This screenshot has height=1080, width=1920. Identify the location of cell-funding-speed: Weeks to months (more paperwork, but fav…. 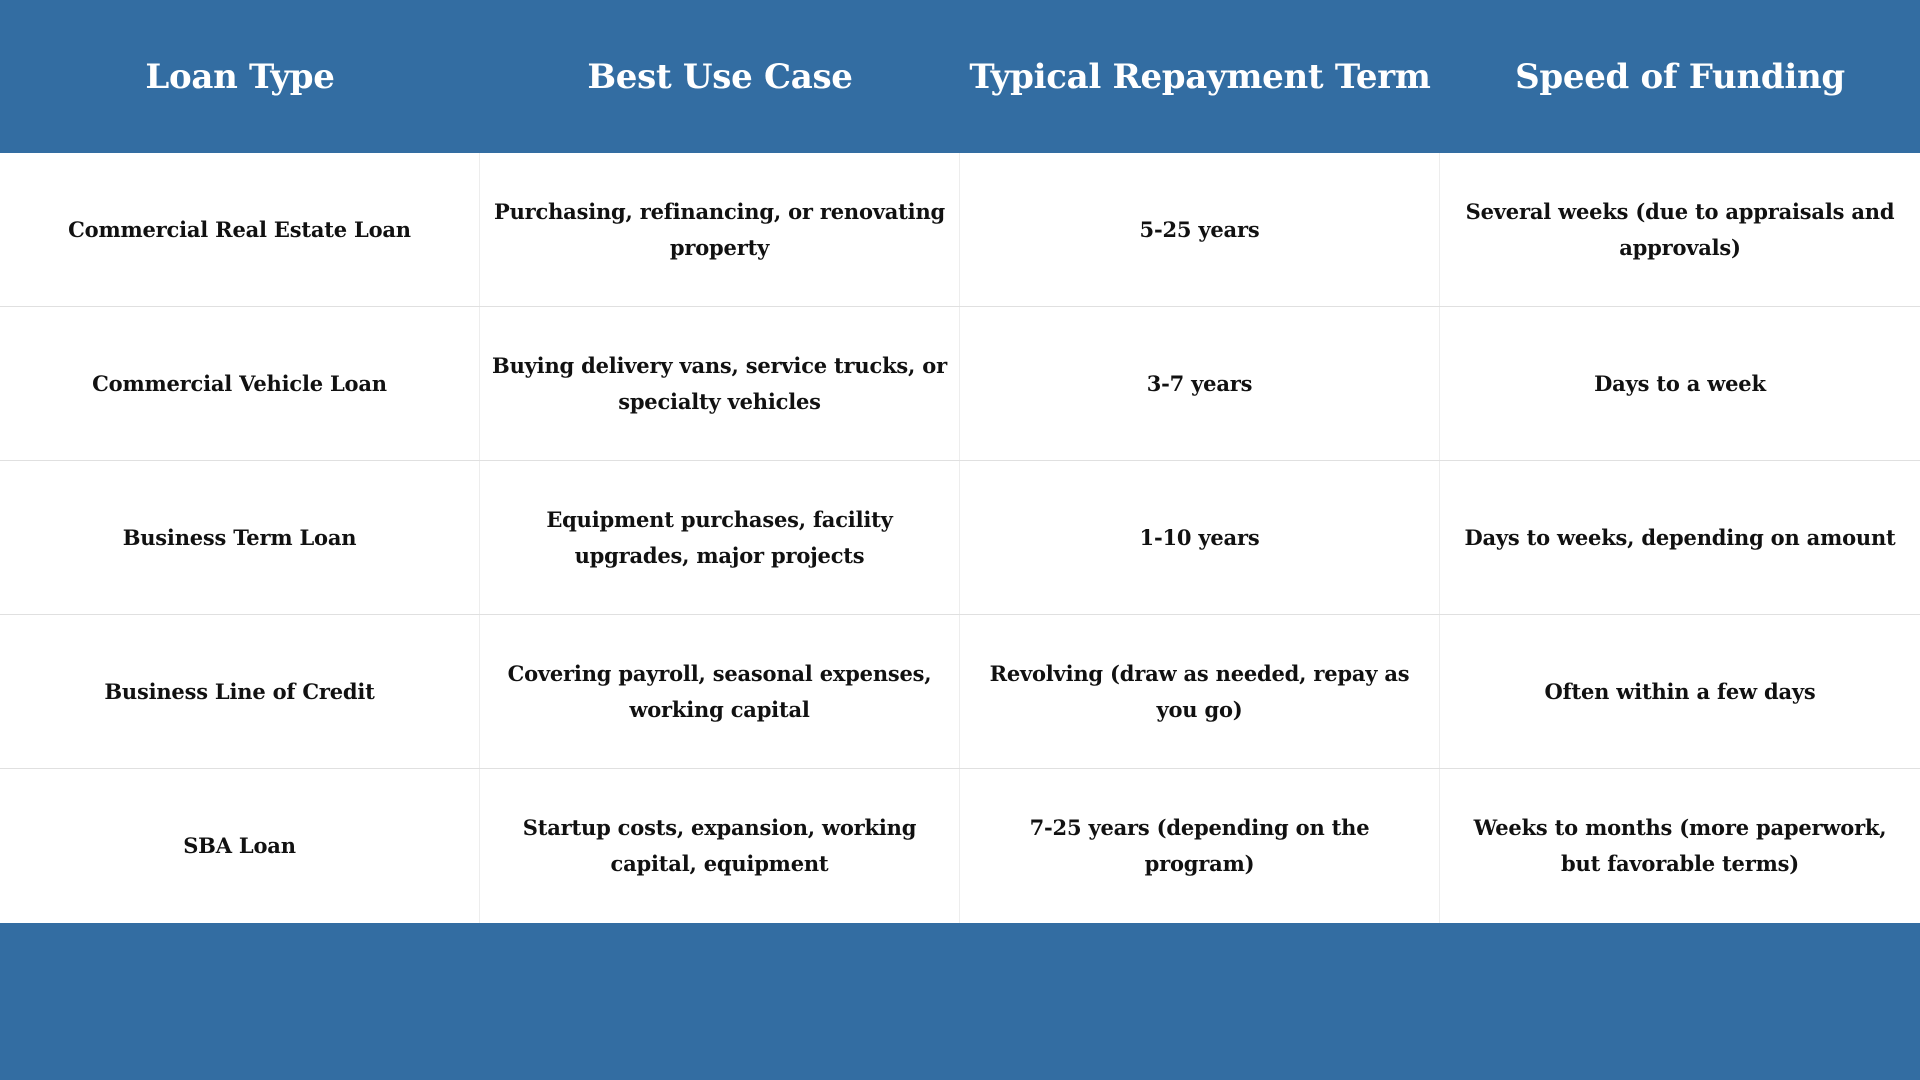
(1680, 845).